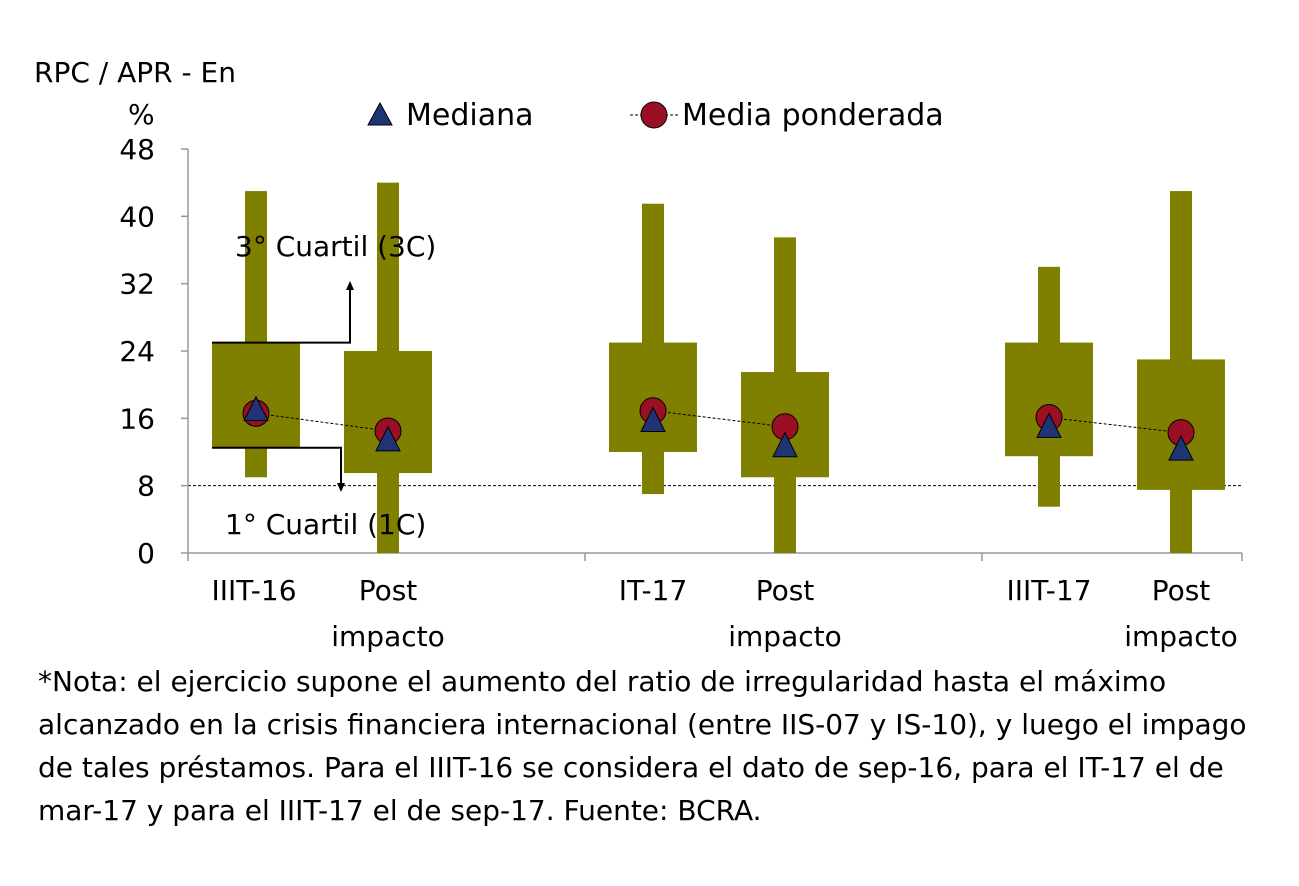 This screenshot has width=1299, height=886. I want to click on markers, so click(718, 428).